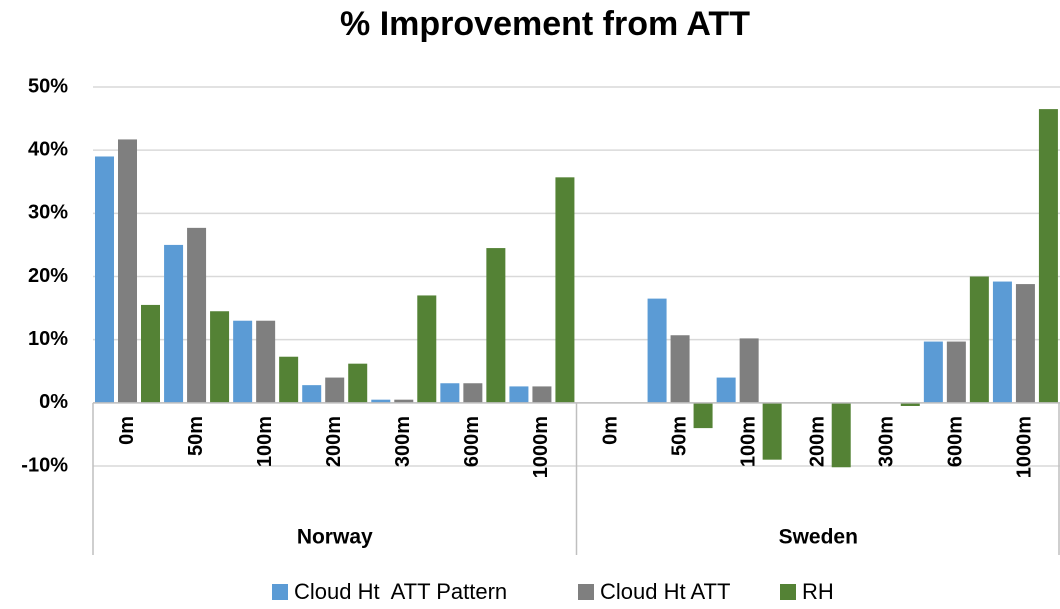 Image resolution: width=1060 pixels, height=609 pixels. What do you see at coordinates (48, 276) in the screenshot?
I see `y-tick-label: 20%` at bounding box center [48, 276].